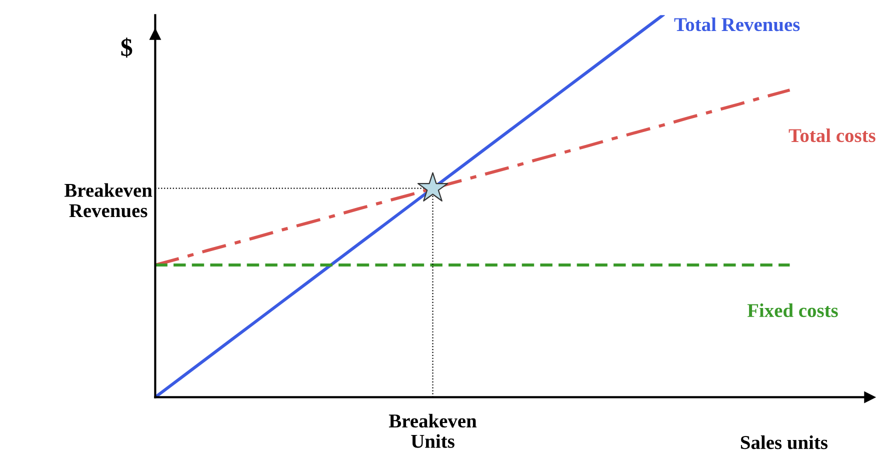  I want to click on series-label: Fixed costs, so click(792, 310).